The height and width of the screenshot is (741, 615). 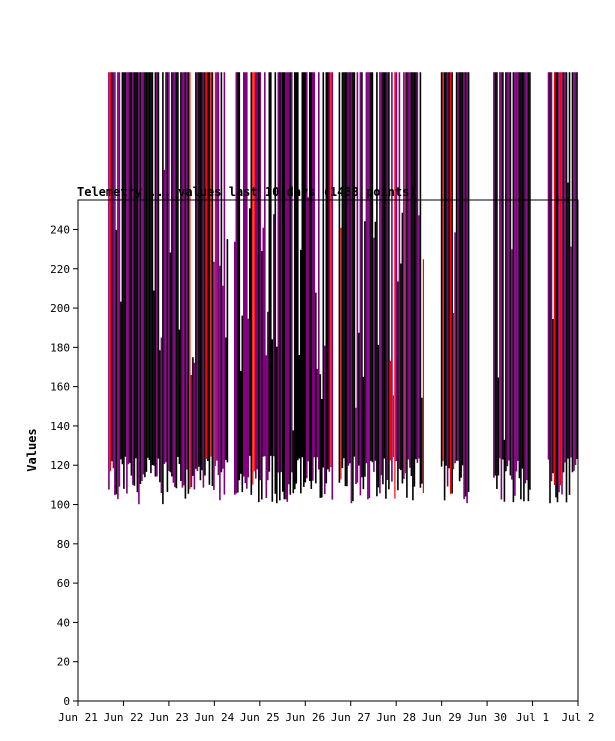 I want to click on y-tick-label: 80, so click(x=63, y=544).